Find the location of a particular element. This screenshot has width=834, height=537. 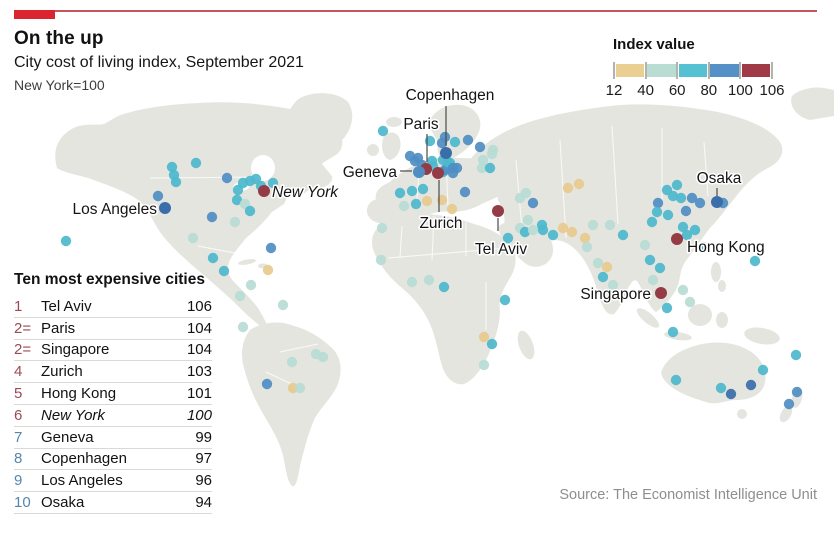

city-dot-tel-aviv is located at coordinates (498, 211).